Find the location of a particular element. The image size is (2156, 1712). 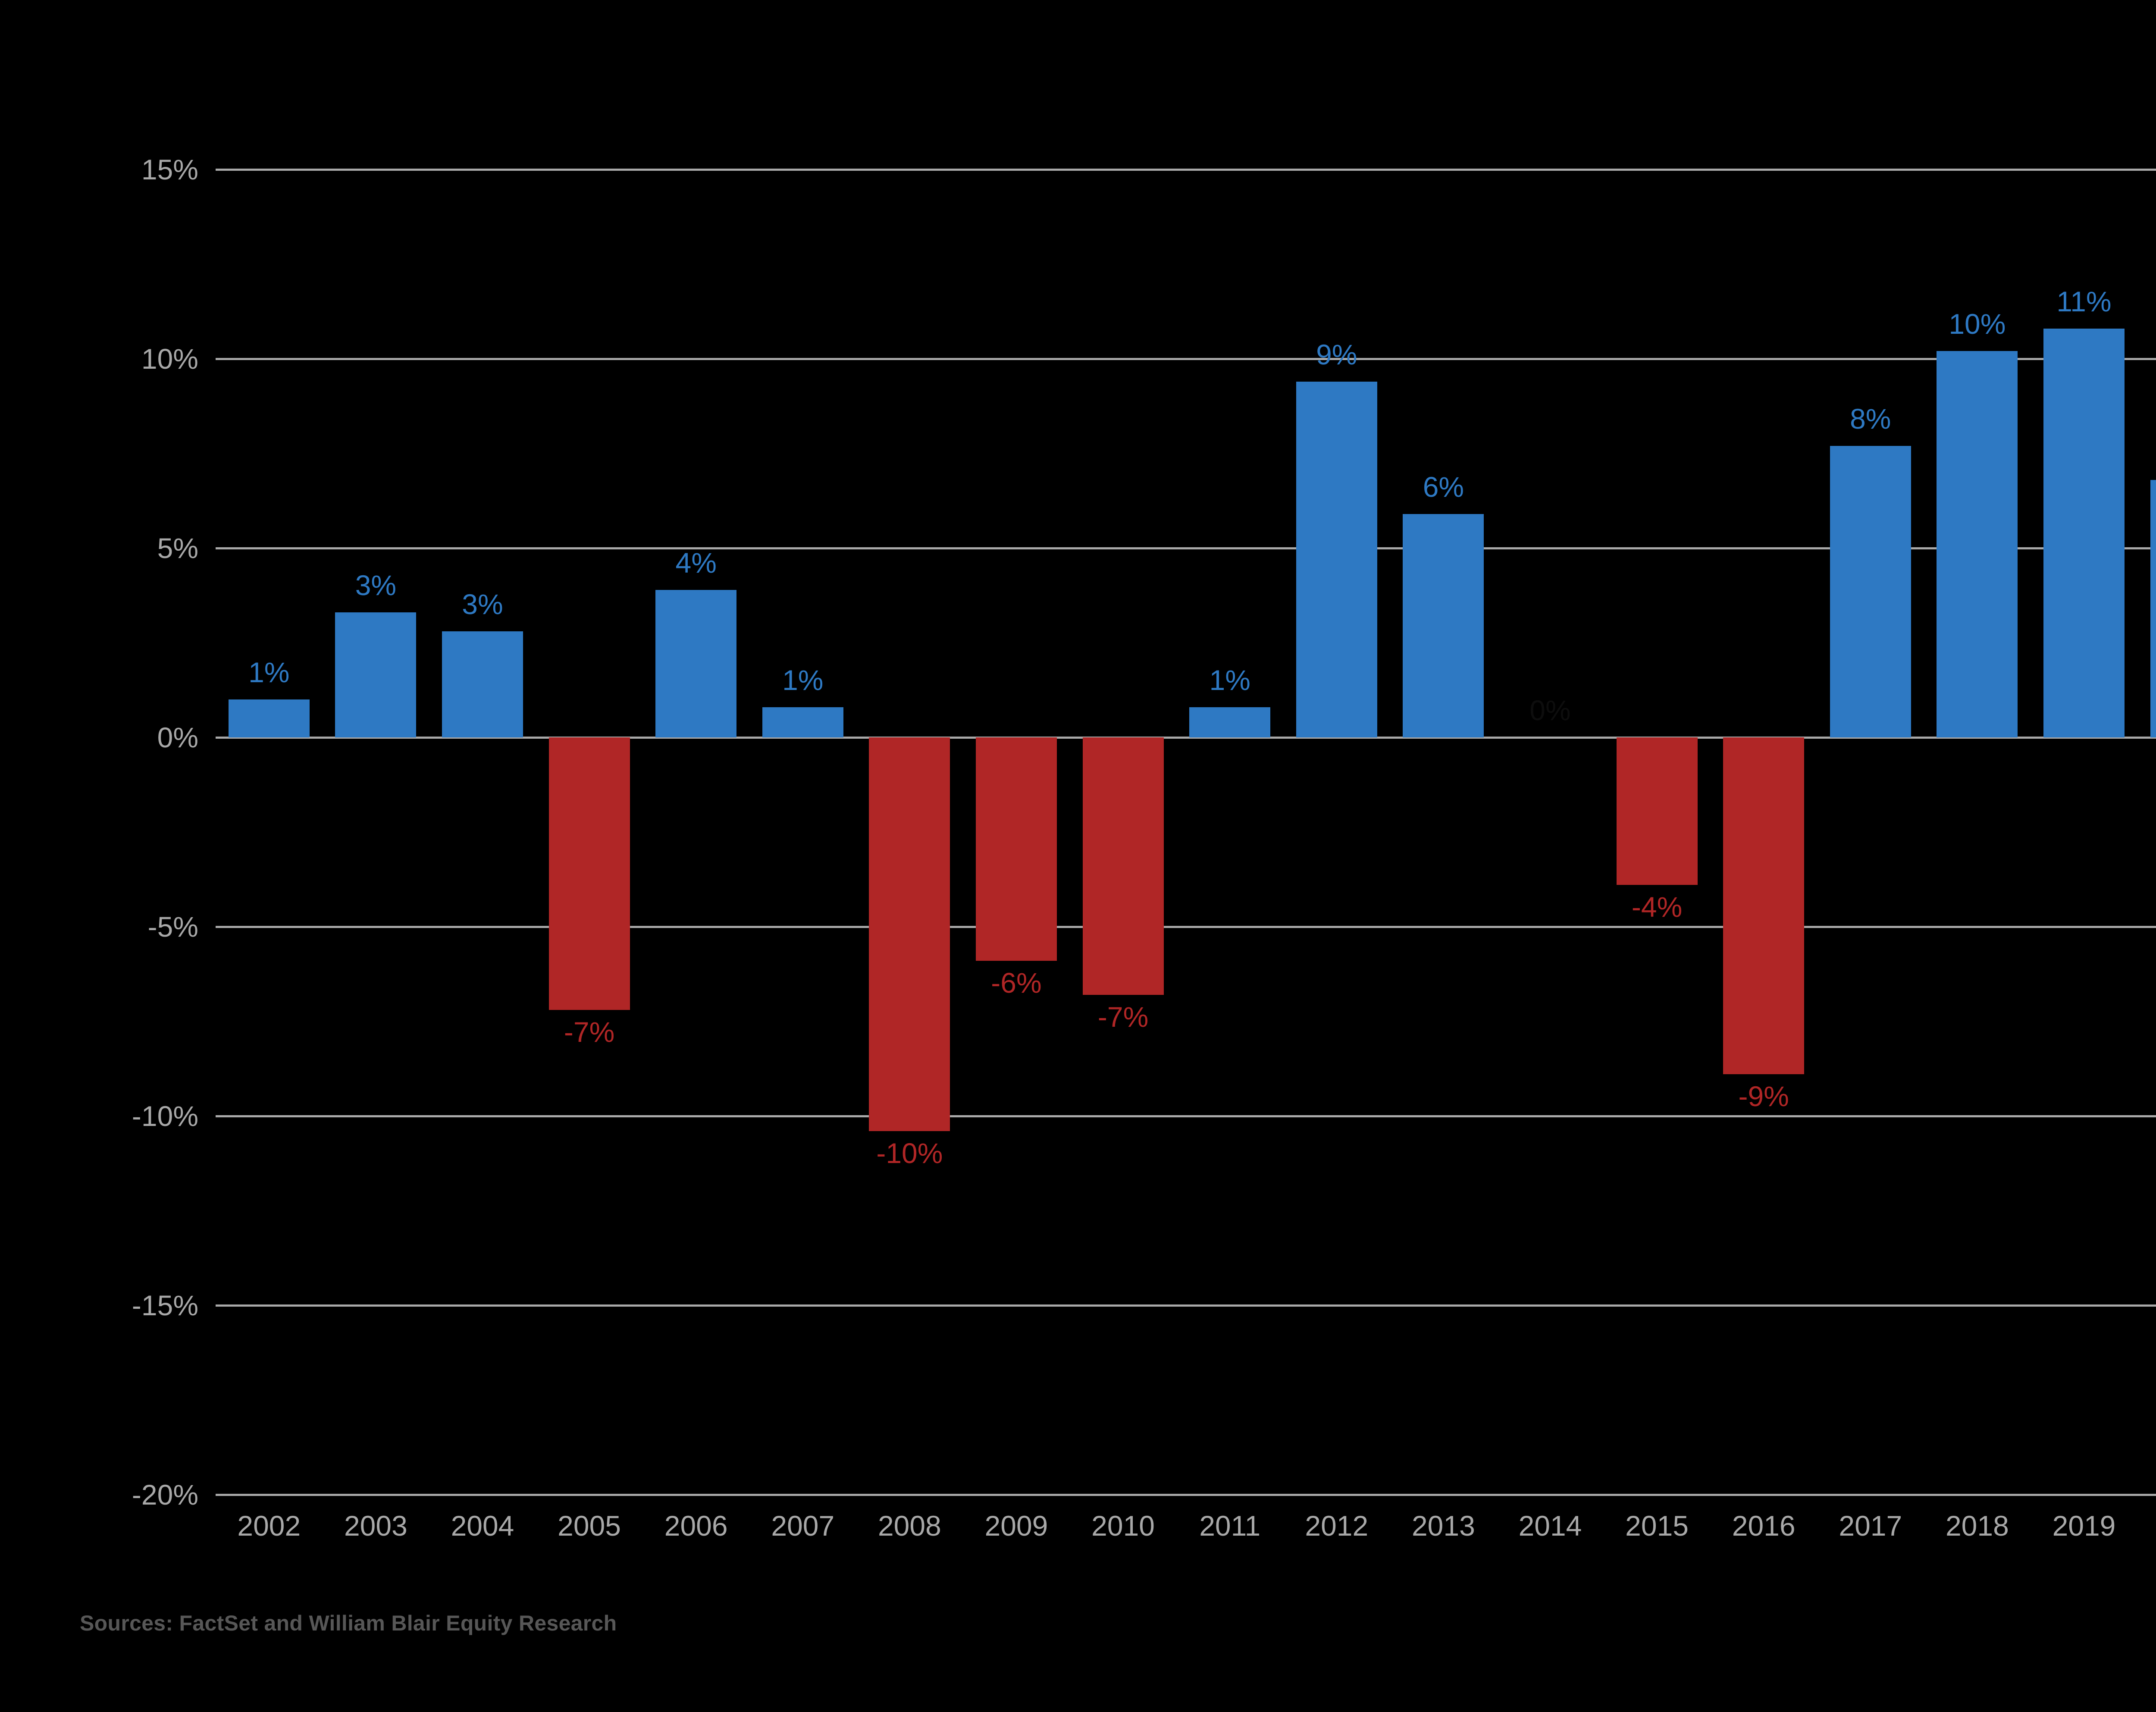

bar-2002 is located at coordinates (269, 718).